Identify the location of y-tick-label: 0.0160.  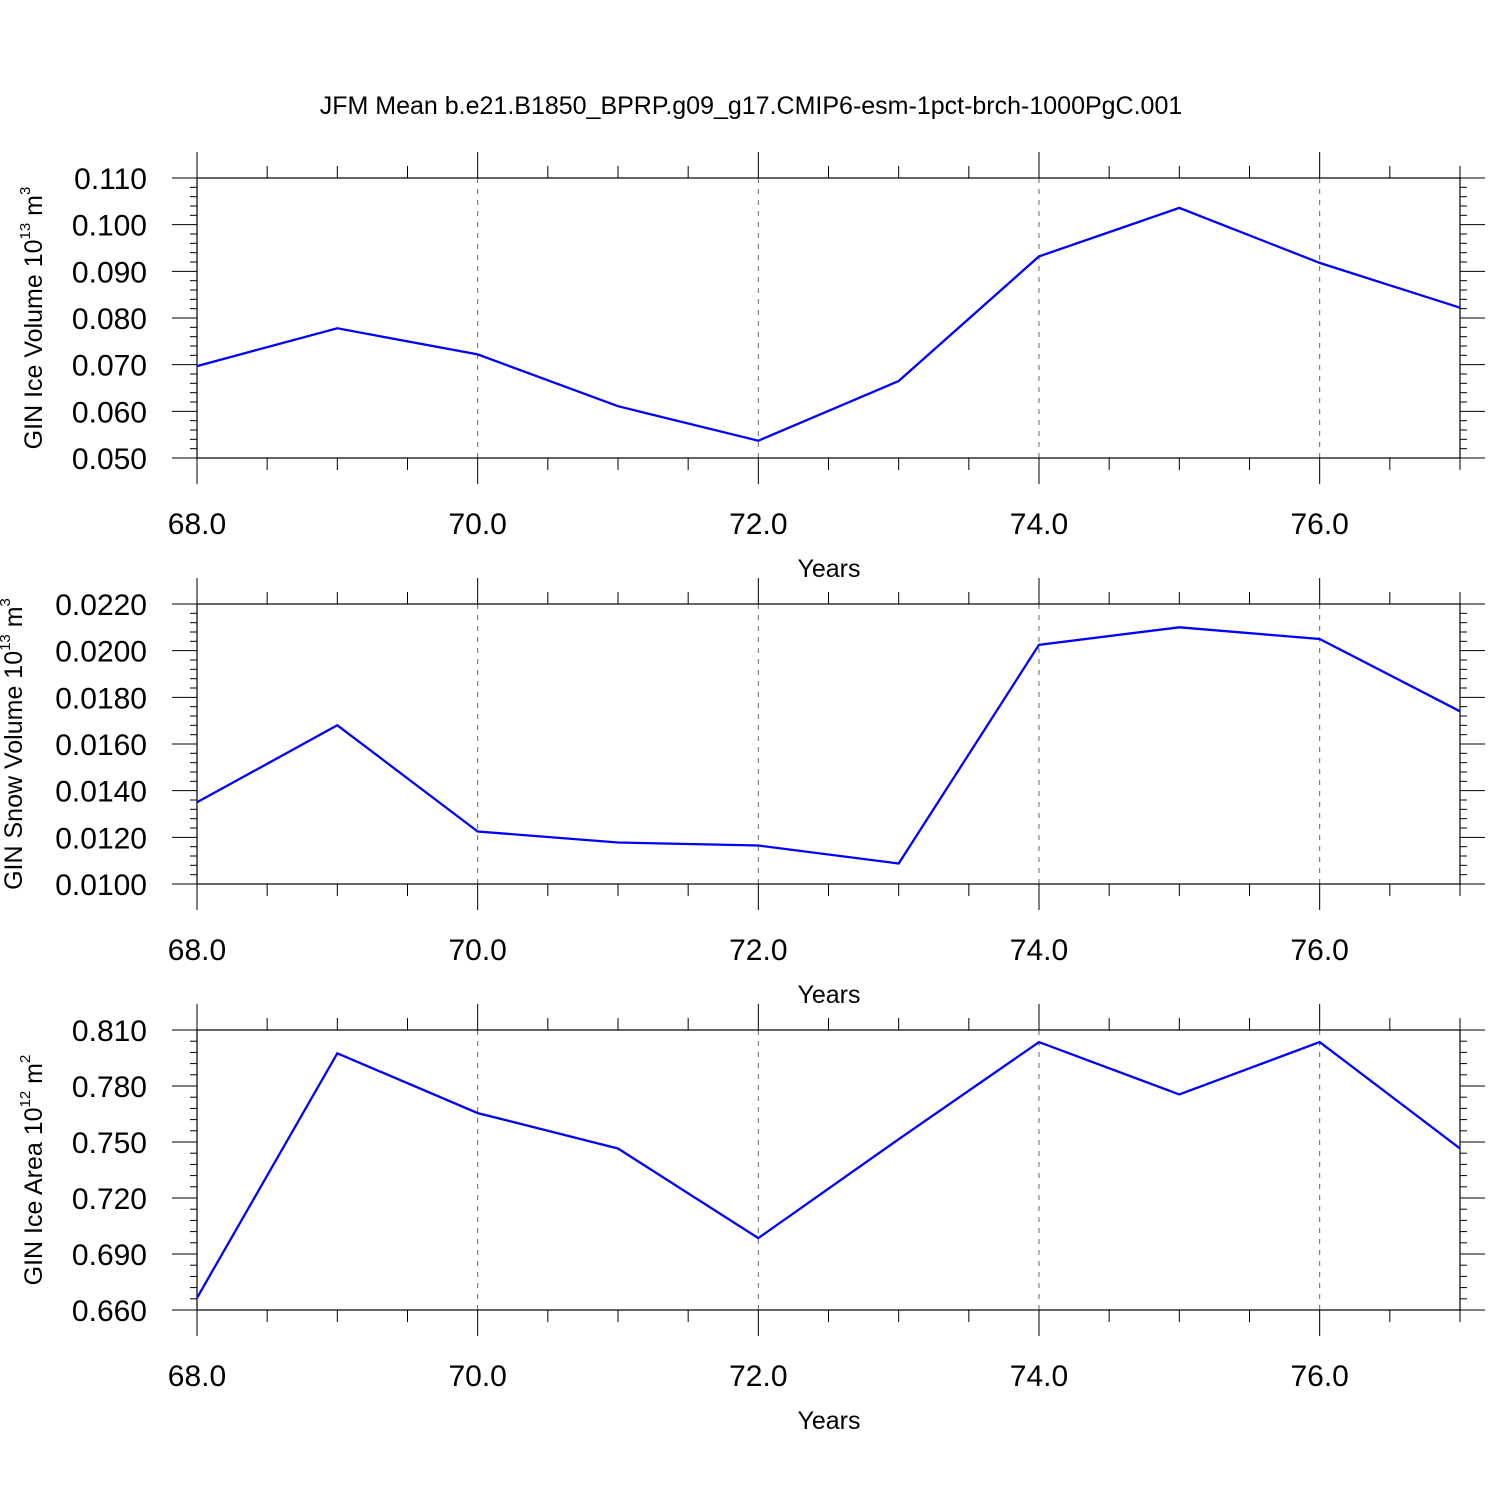
(101, 745).